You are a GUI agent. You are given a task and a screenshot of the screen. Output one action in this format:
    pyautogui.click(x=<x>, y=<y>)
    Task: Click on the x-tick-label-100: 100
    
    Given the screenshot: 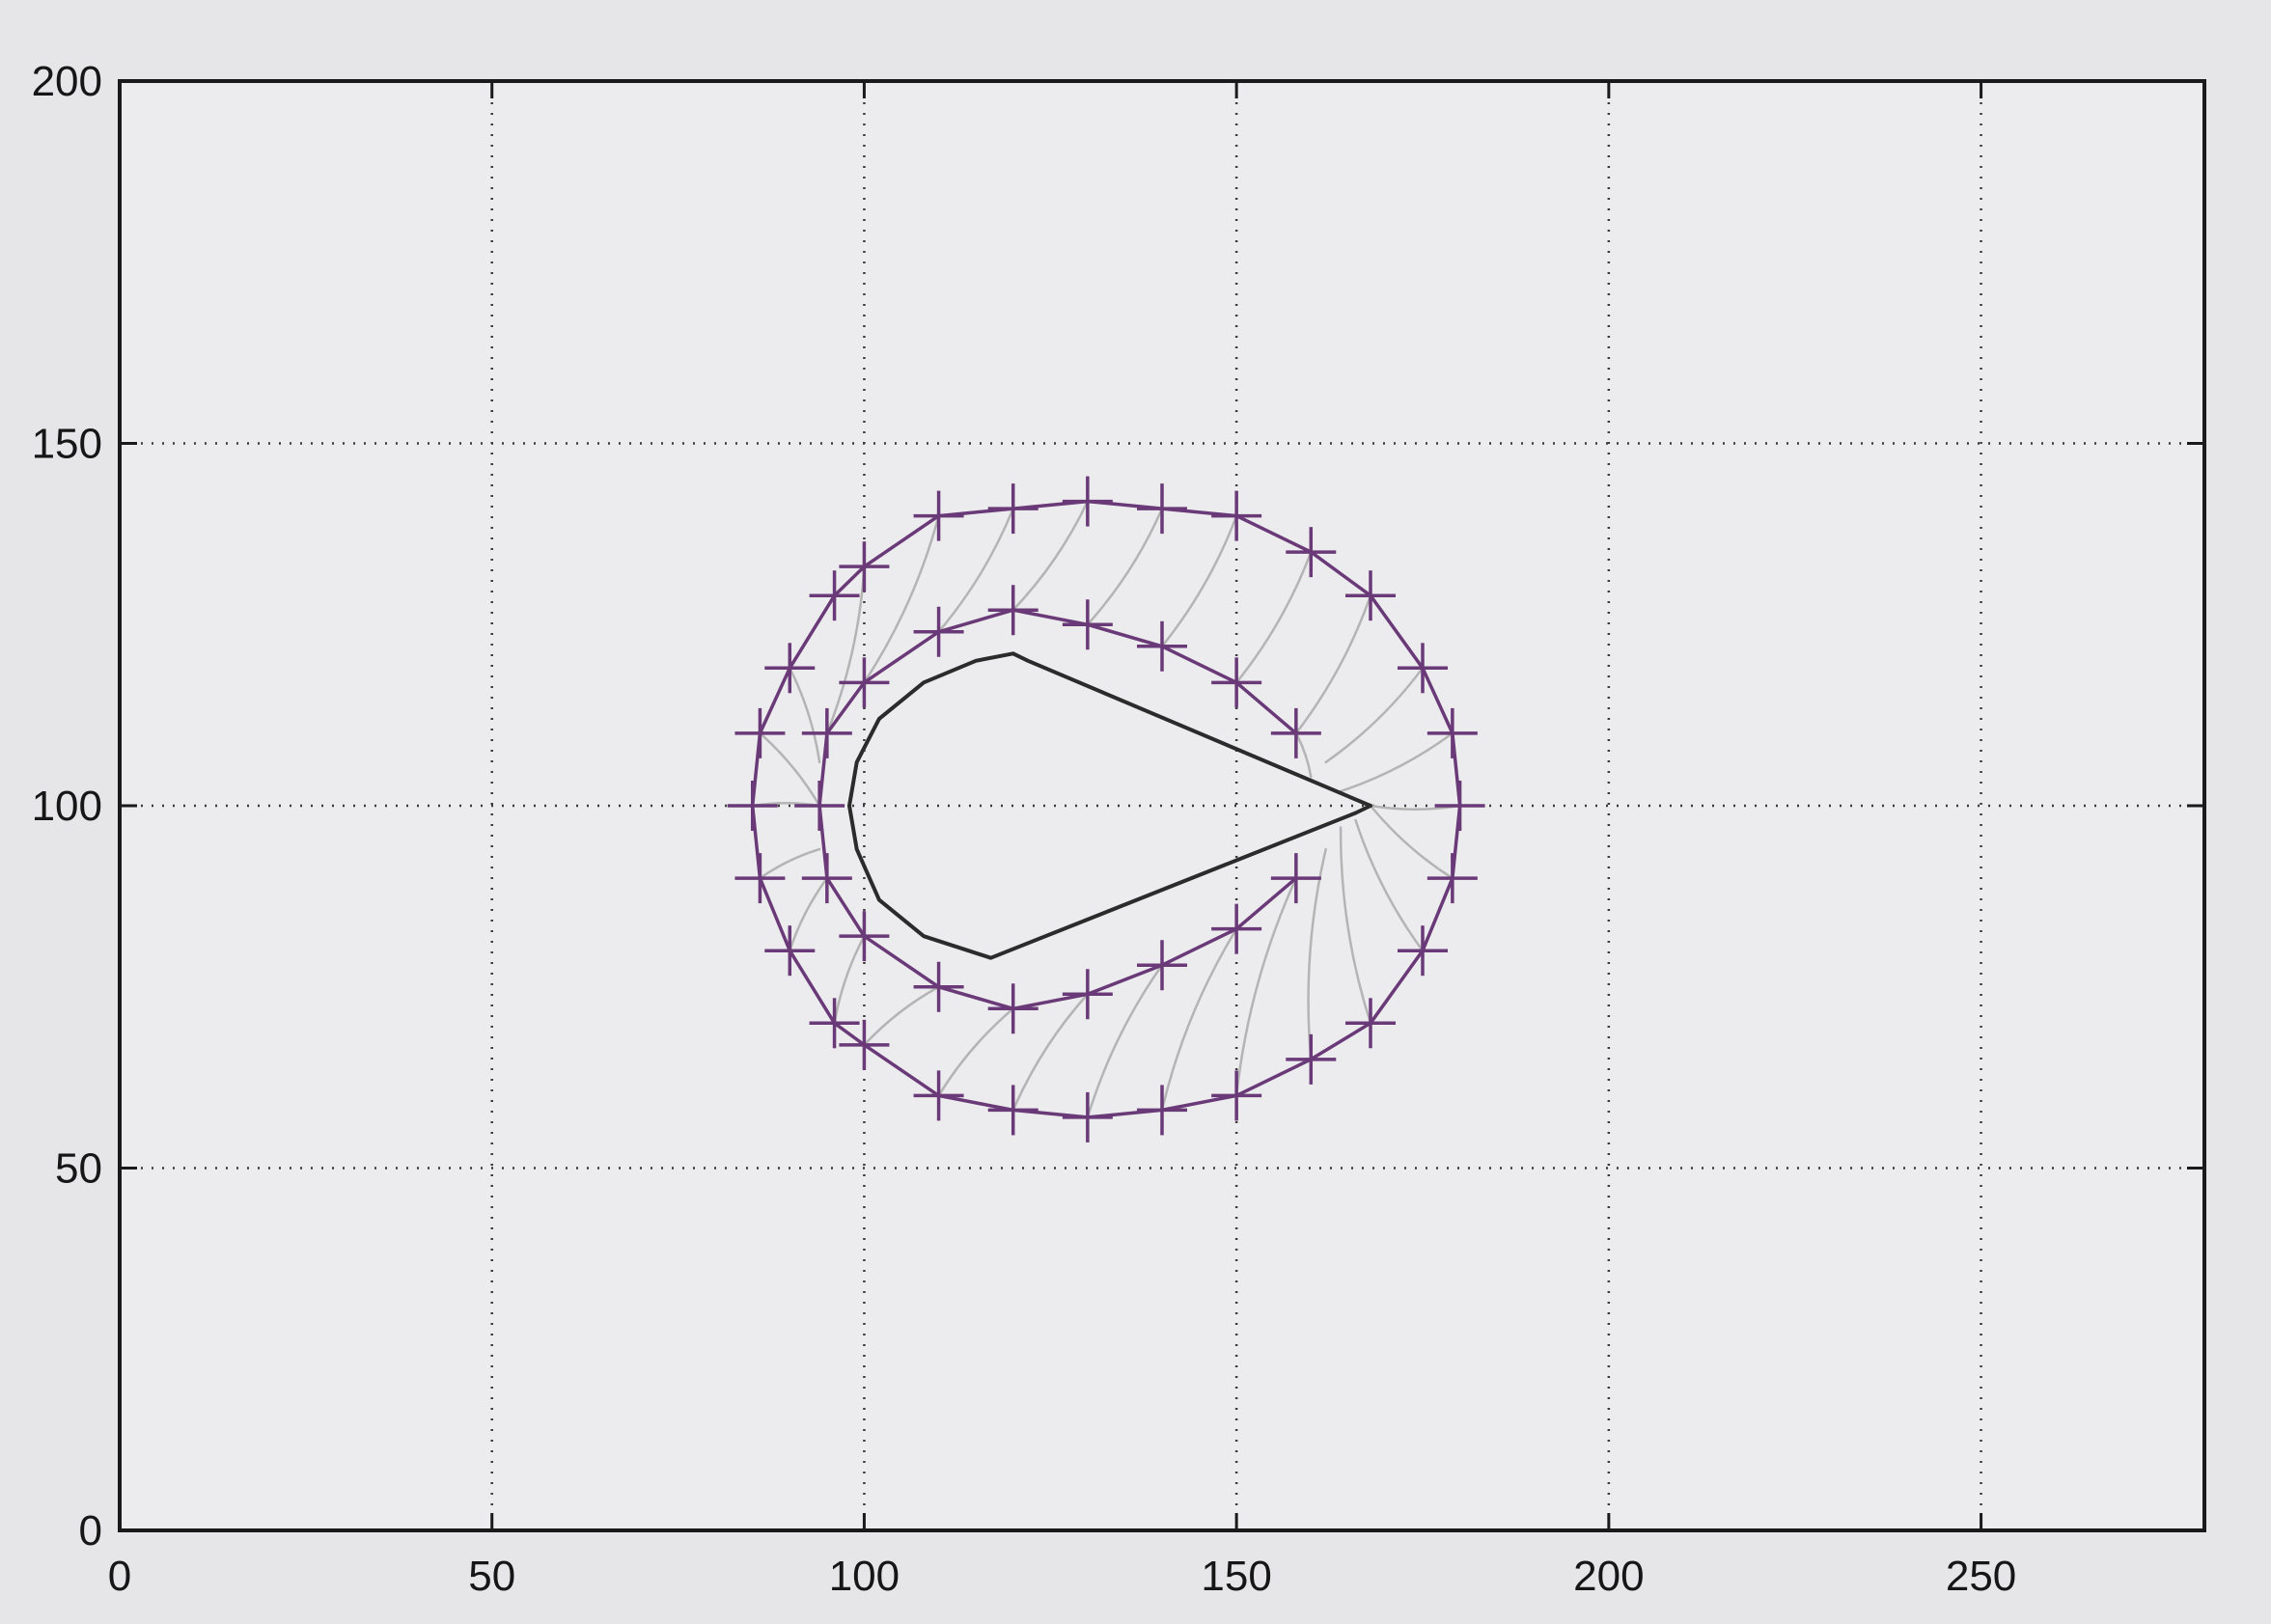 What is the action you would take?
    pyautogui.click(x=864, y=1577)
    